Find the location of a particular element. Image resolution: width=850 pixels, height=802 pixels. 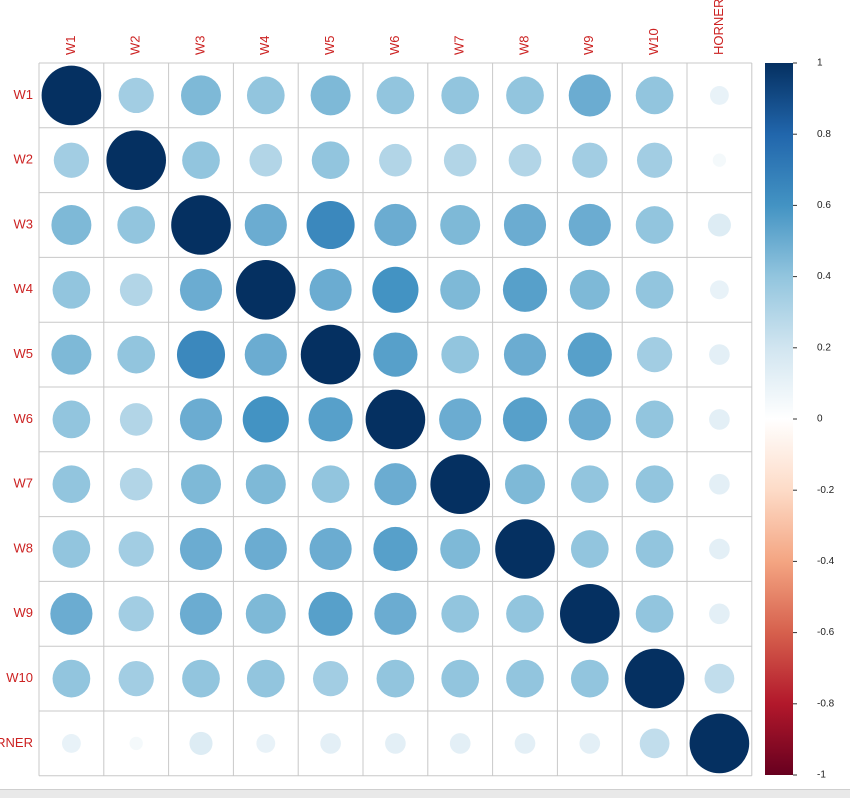

correlation-circle-W8-W5 is located at coordinates (330, 549).